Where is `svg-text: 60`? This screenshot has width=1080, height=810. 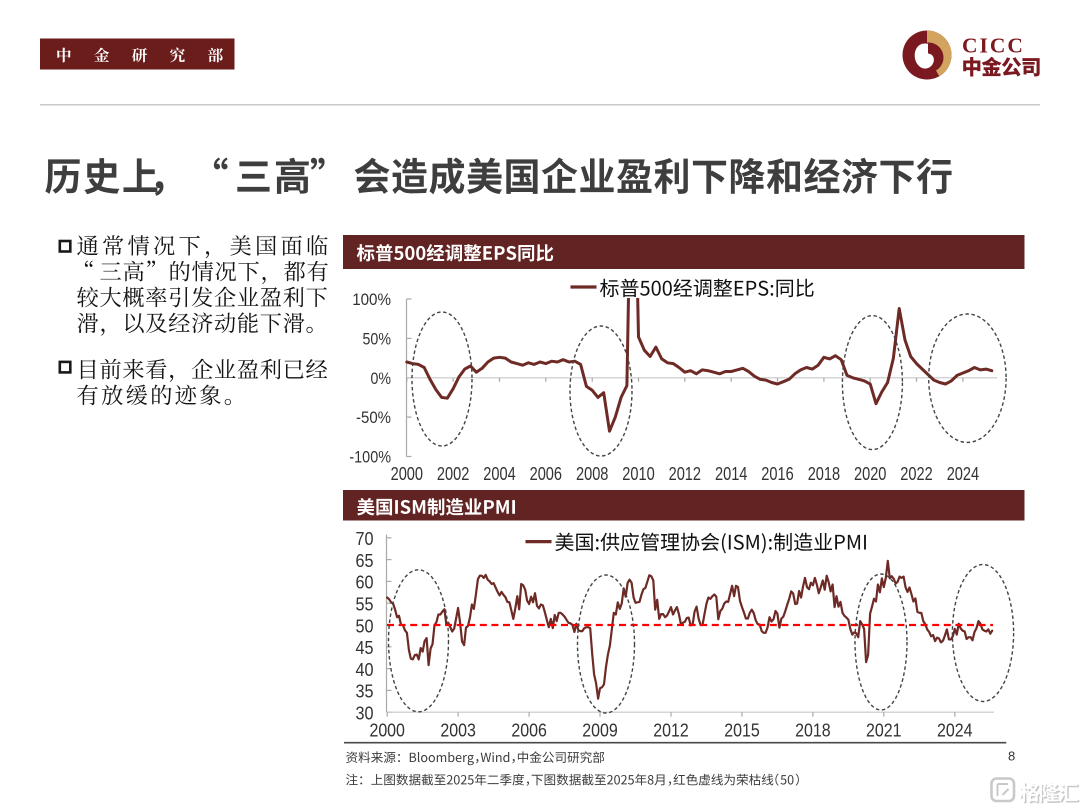 svg-text: 60 is located at coordinates (365, 582).